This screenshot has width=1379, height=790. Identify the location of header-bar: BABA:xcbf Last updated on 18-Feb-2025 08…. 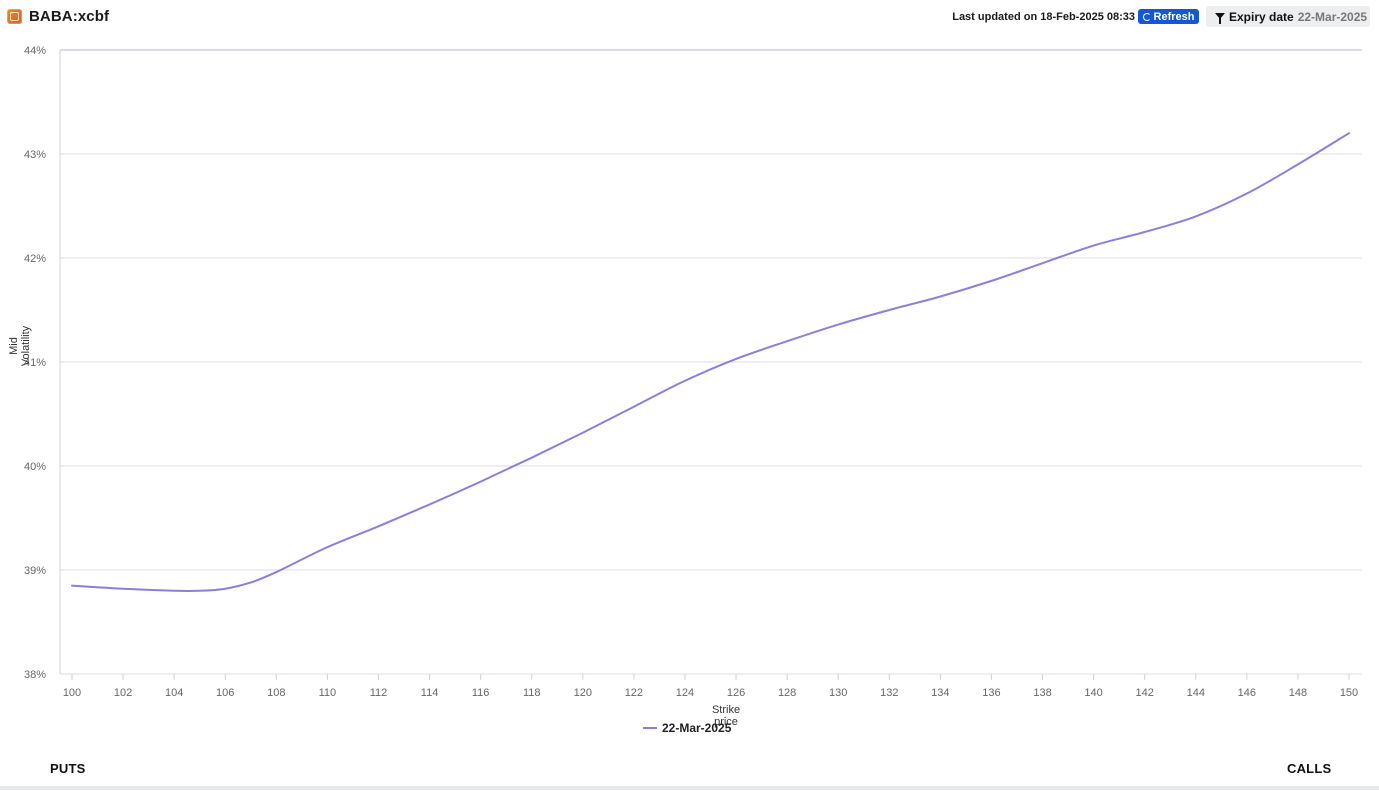
(689, 17).